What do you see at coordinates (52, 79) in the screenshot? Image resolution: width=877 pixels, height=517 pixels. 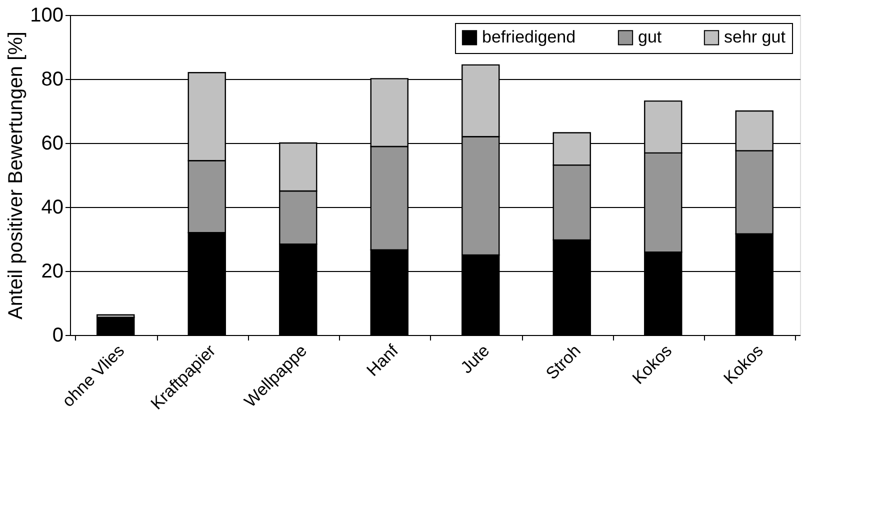 I see `y-tick-label: 80` at bounding box center [52, 79].